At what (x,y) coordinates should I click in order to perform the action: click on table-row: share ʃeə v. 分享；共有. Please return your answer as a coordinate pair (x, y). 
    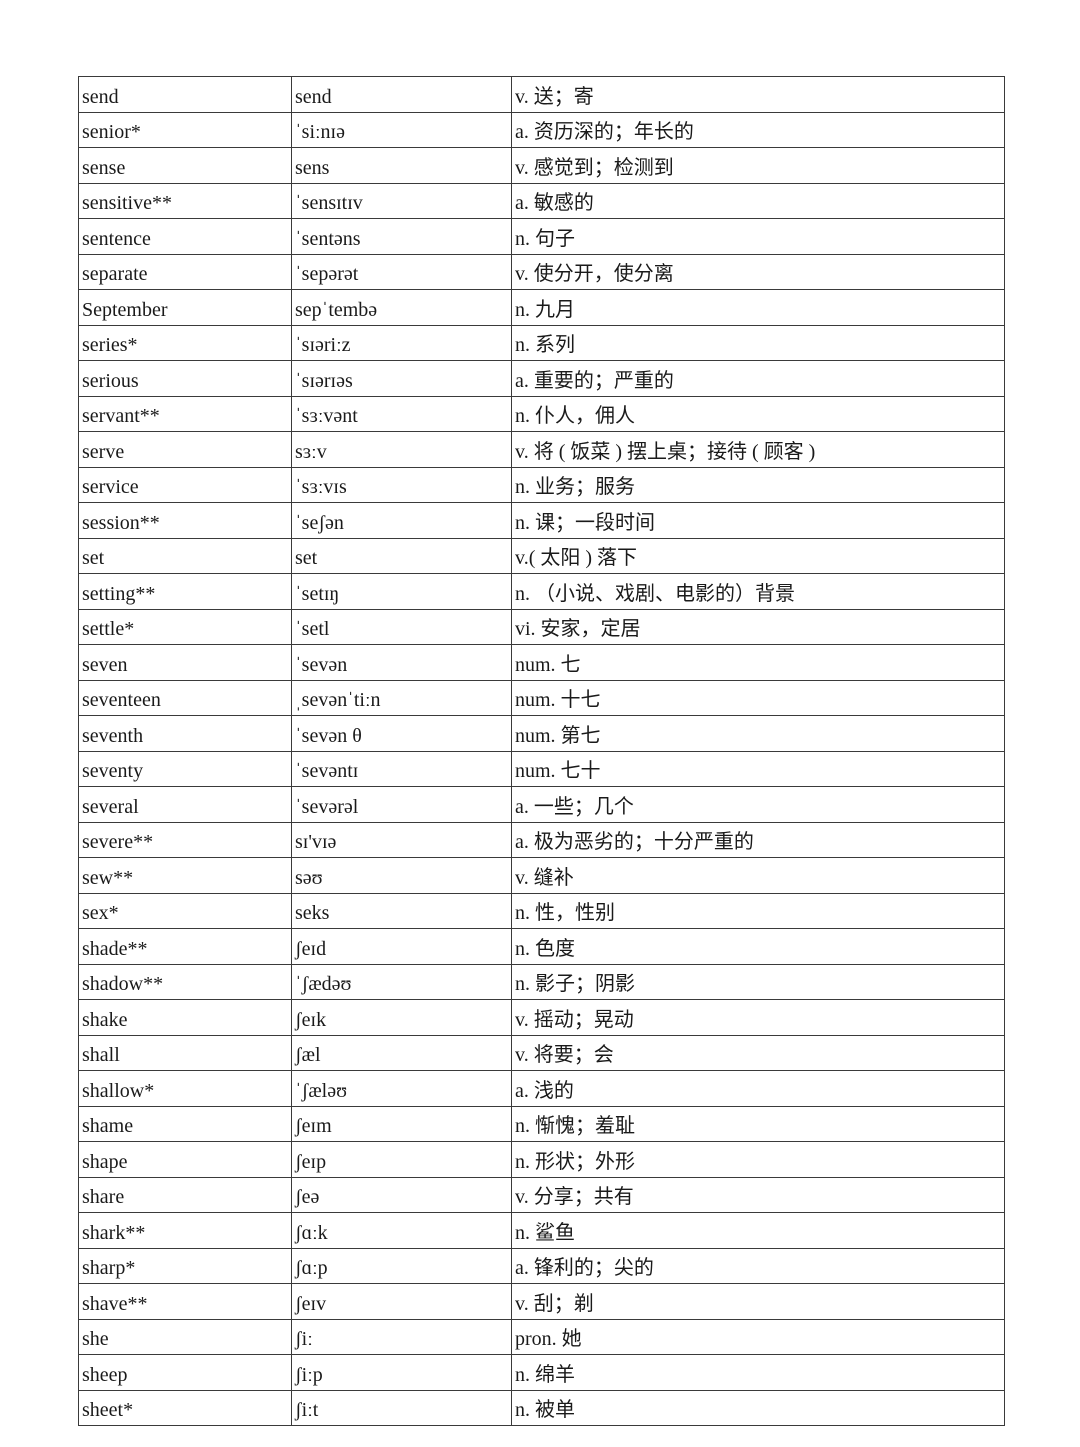
    Looking at the image, I should click on (541, 1194).